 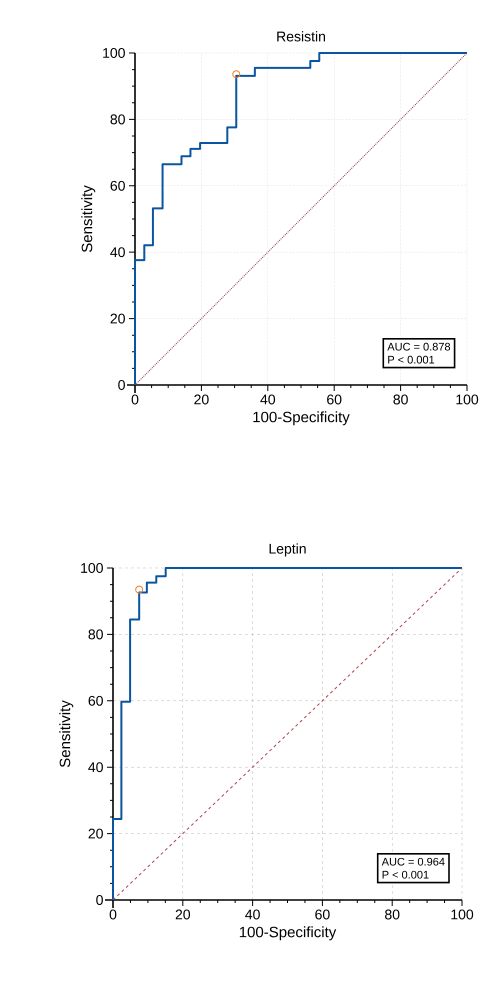 I want to click on annotation: AUC = 0.878, so click(x=418, y=346).